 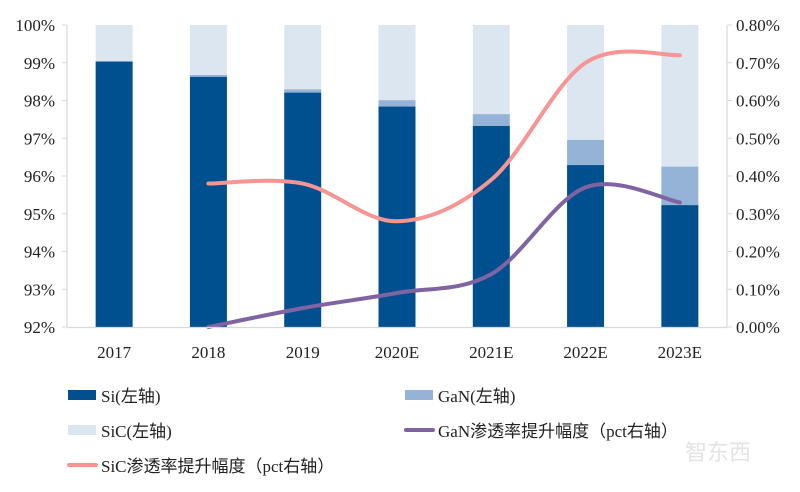 I want to click on legend-item: GaN(左轴), so click(x=460, y=396).